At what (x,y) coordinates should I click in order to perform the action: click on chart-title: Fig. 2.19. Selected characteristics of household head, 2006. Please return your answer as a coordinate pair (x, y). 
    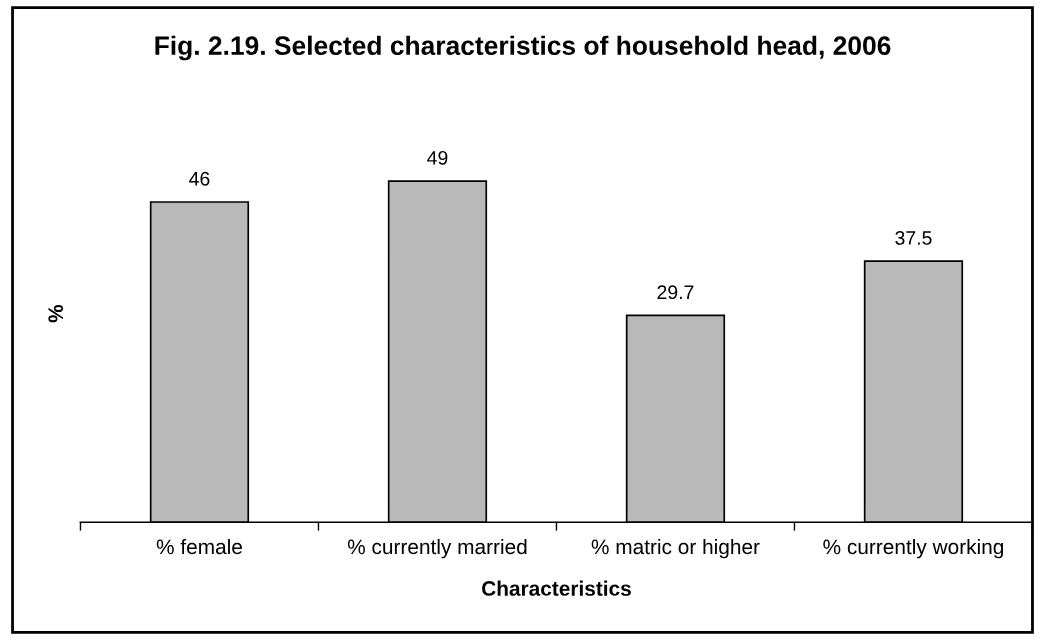
    Looking at the image, I should click on (523, 48).